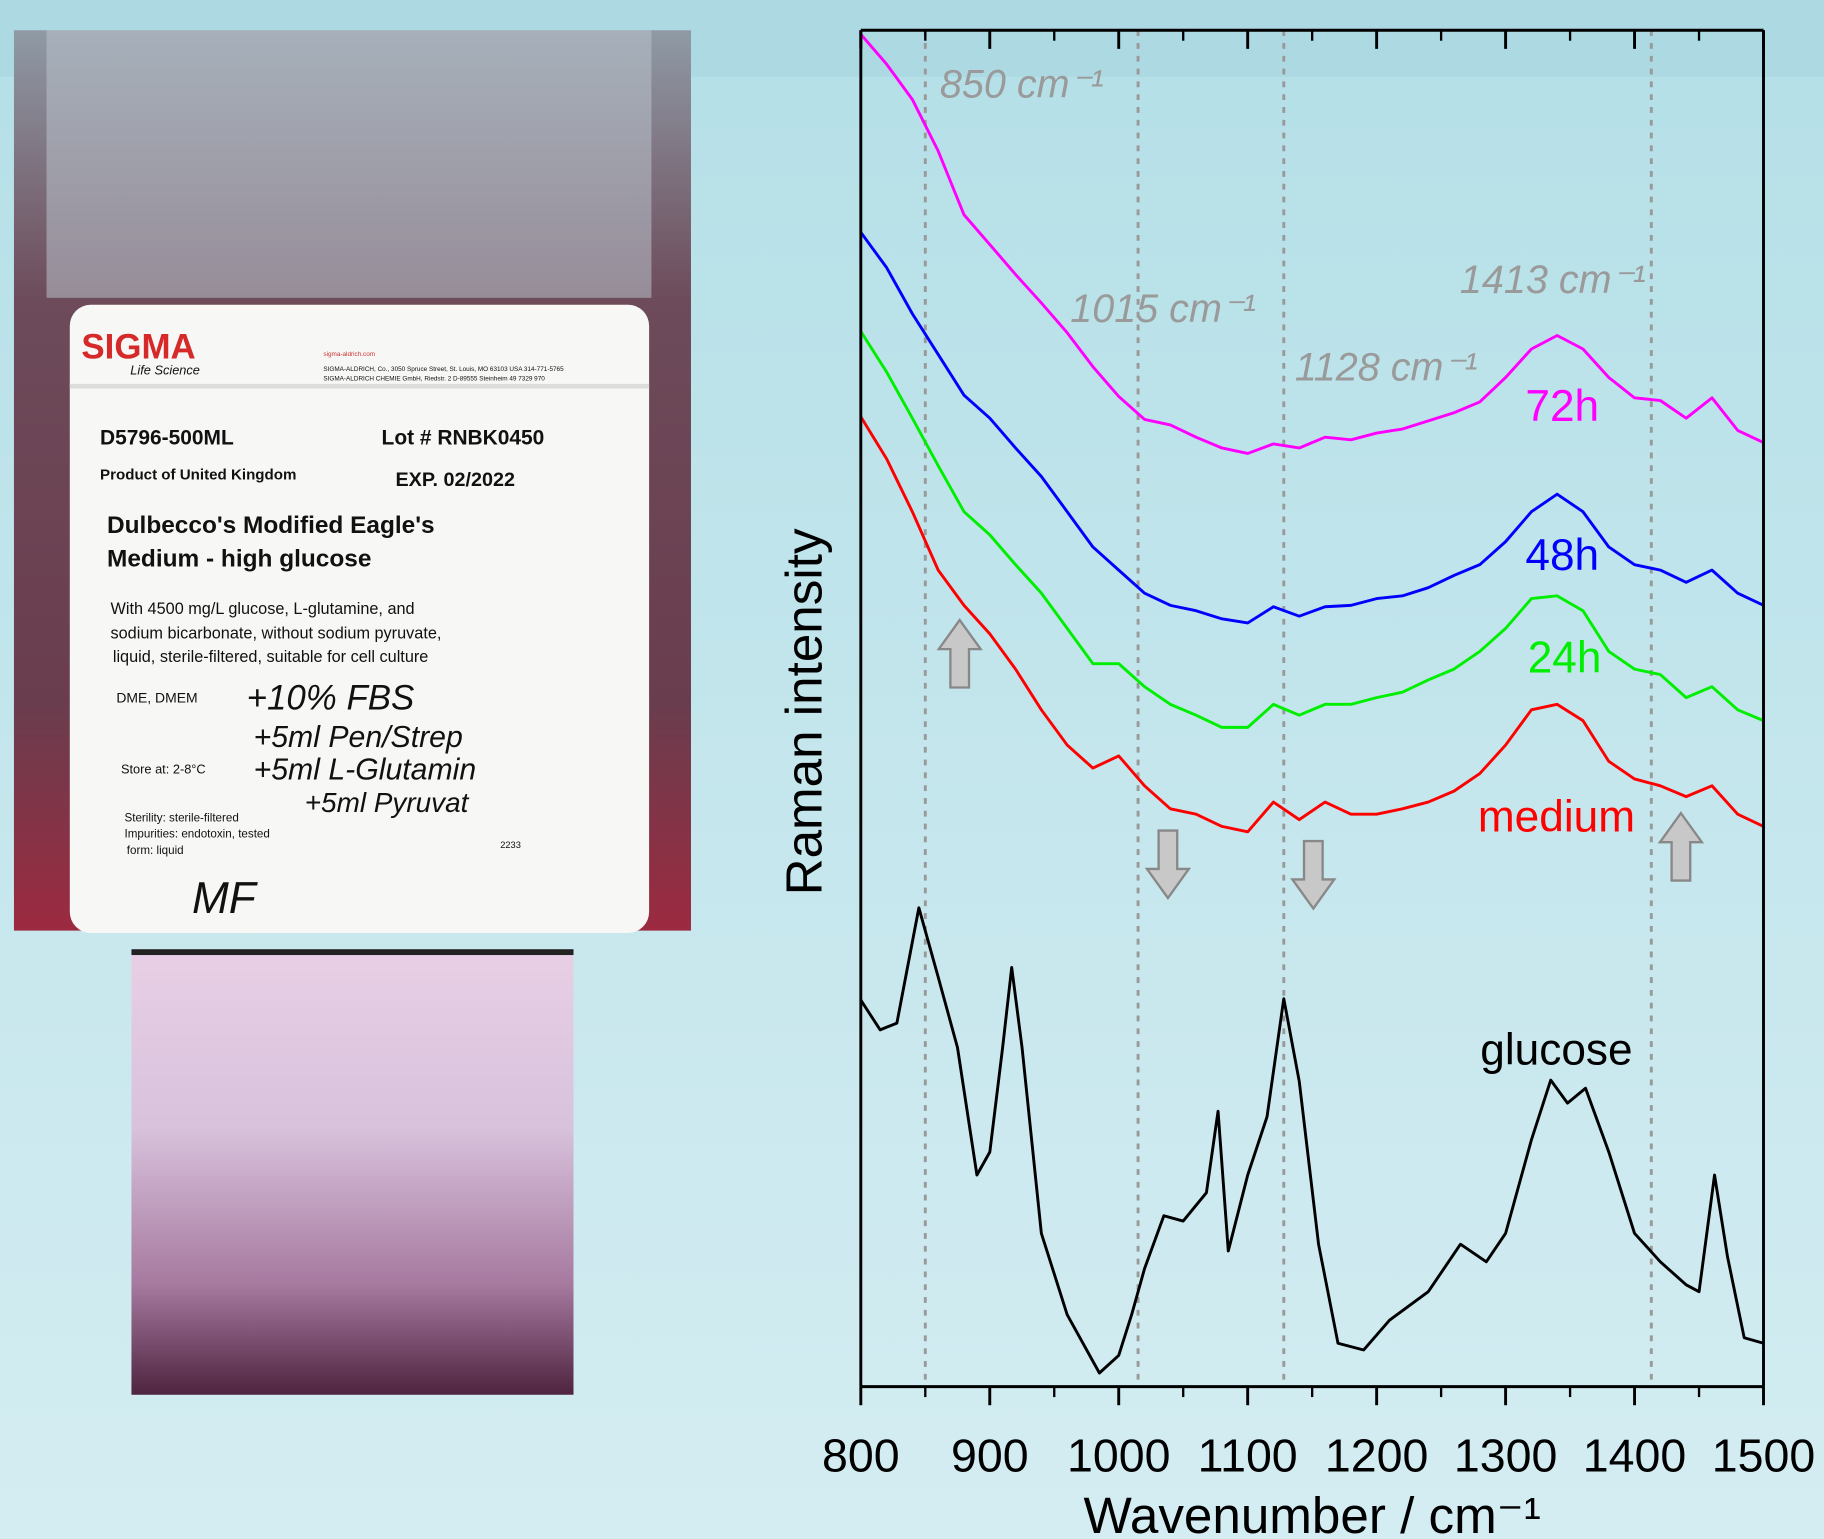 The image size is (1824, 1539). What do you see at coordinates (463, 437) in the screenshot?
I see `lot: Lot # RNBK0450` at bounding box center [463, 437].